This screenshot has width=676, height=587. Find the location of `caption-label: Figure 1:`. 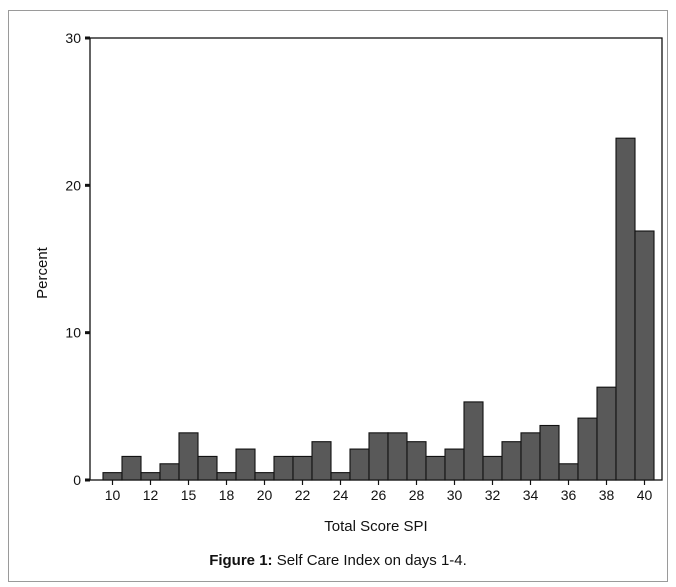

caption-label: Figure 1: is located at coordinates (241, 560).